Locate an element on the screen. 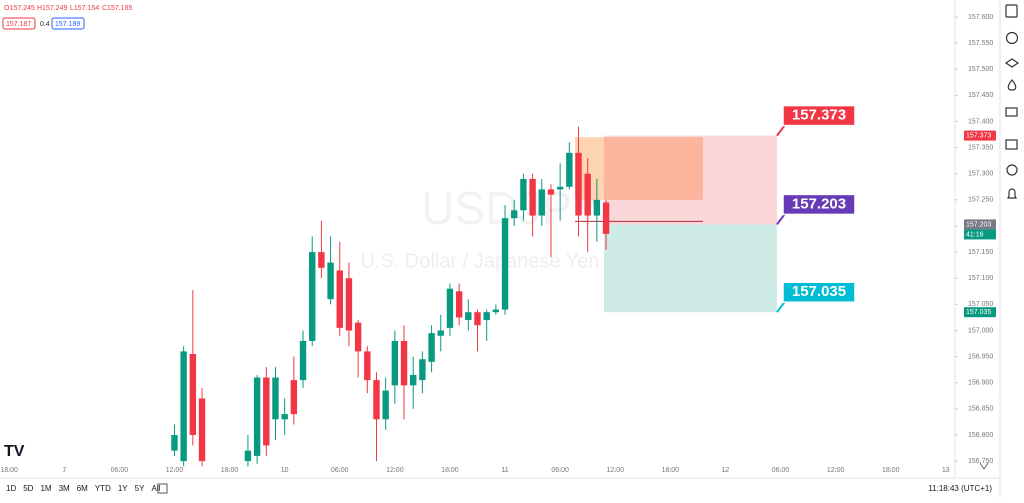 Image resolution: width=1024 pixels, height=503 pixels. y-tick-label: 157.550 is located at coordinates (980, 43).